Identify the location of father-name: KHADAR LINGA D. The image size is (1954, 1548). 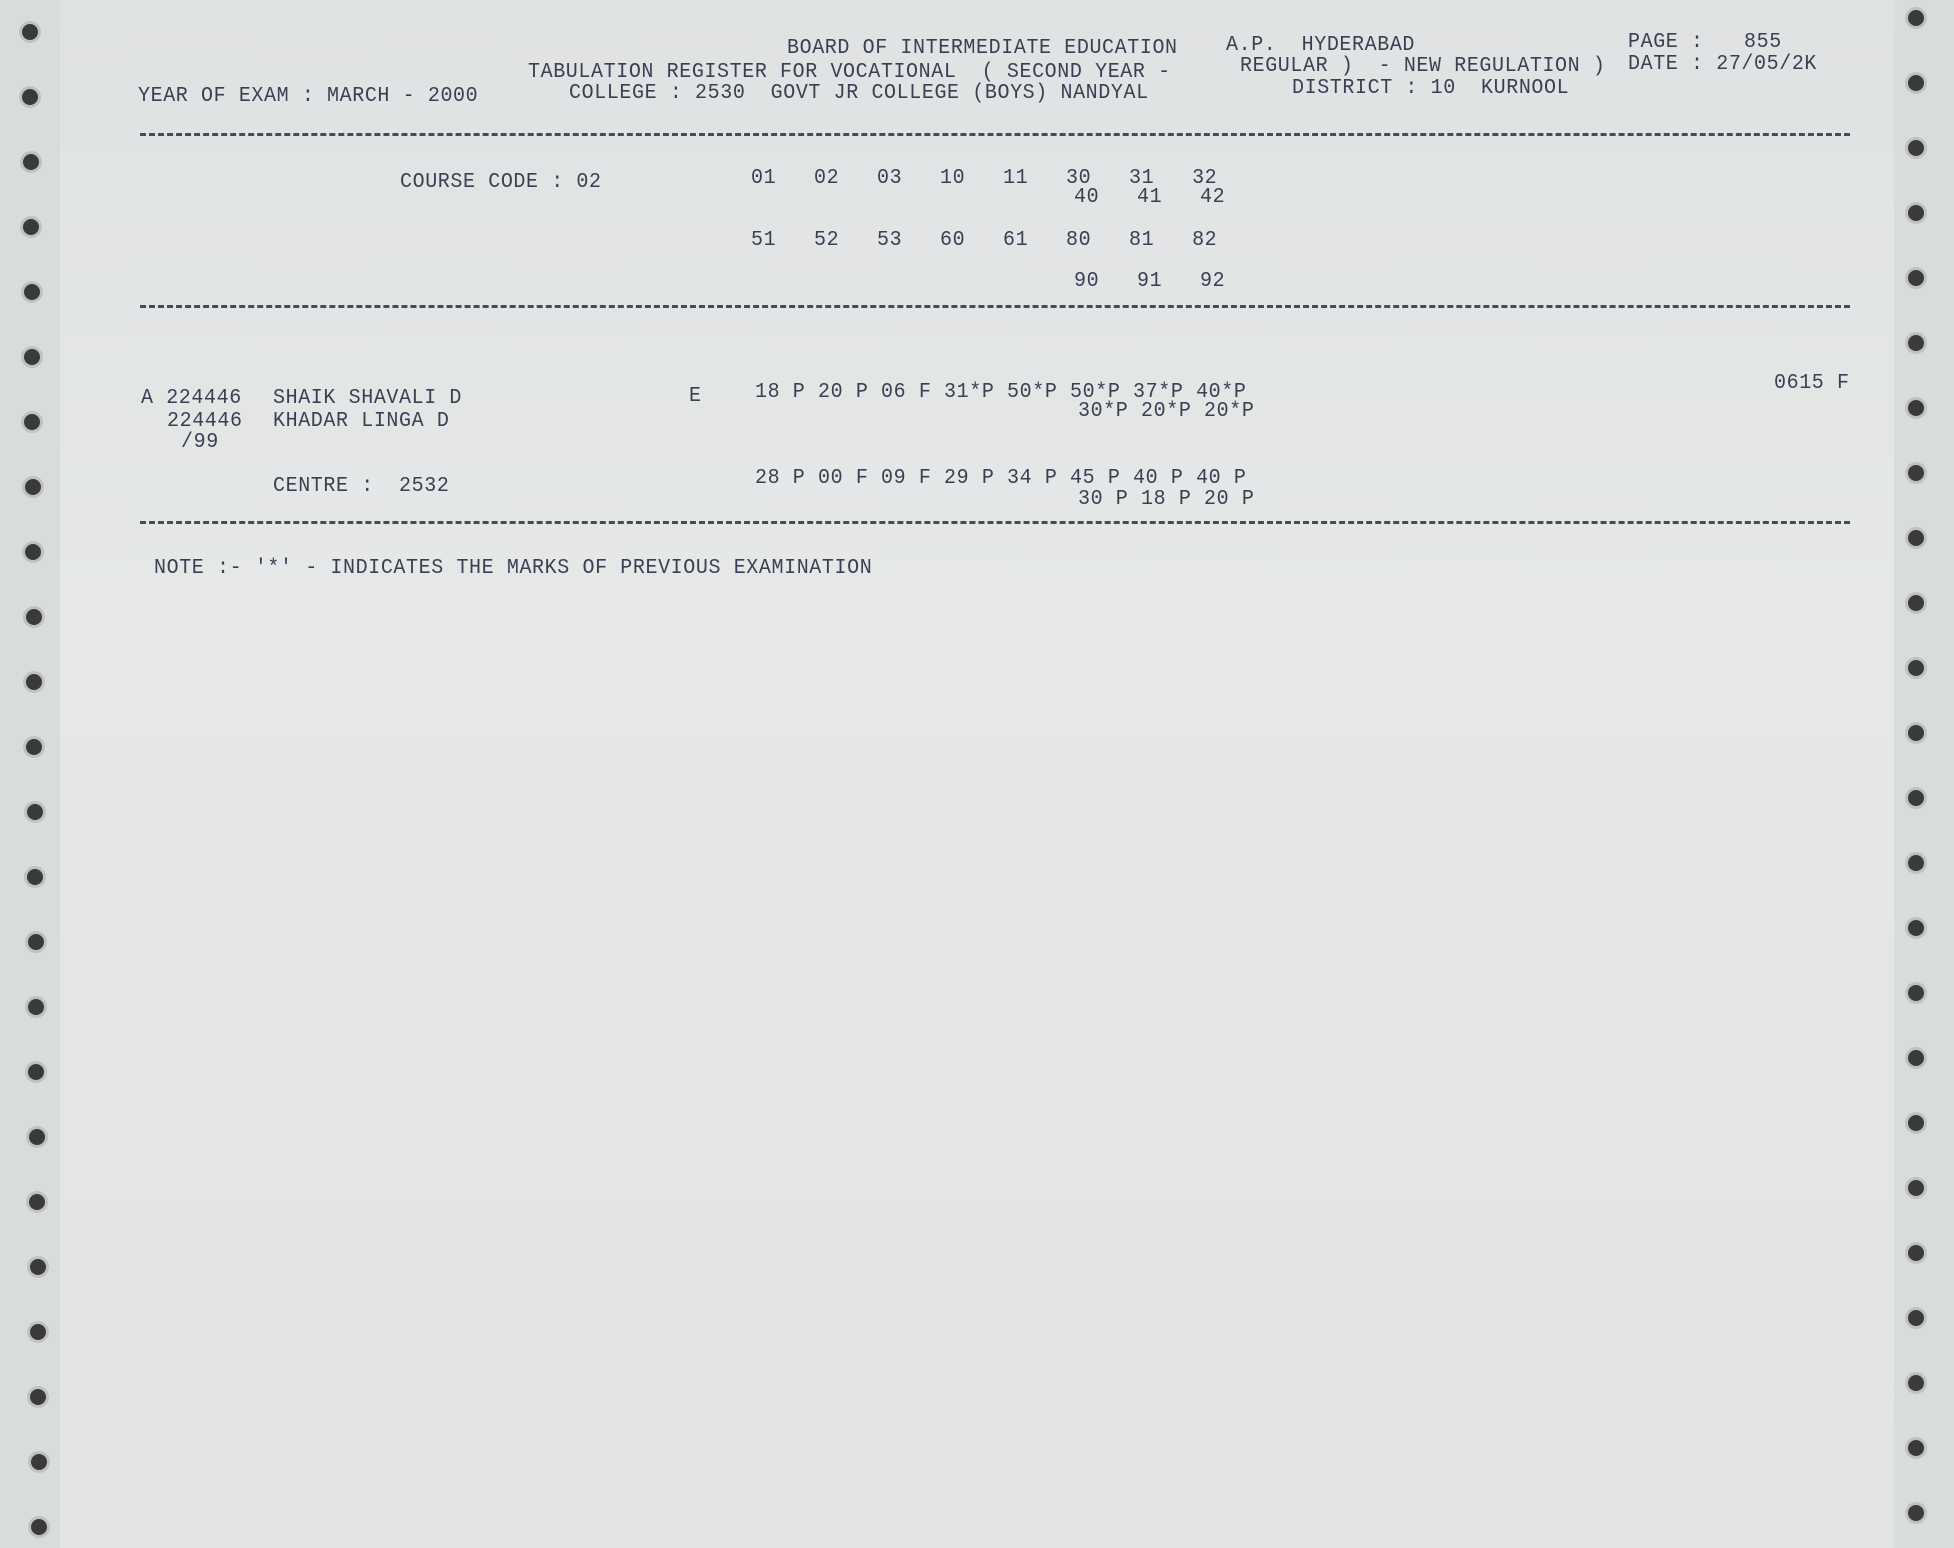
(361, 421).